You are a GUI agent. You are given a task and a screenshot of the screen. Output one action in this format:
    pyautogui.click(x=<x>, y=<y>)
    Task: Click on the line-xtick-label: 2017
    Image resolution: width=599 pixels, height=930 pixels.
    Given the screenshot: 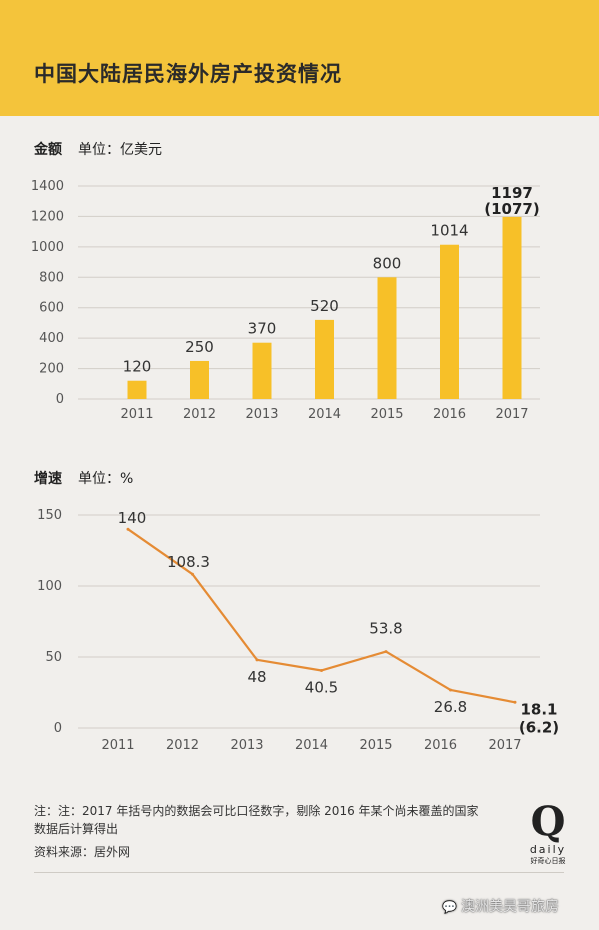 What is the action you would take?
    pyautogui.click(x=504, y=745)
    